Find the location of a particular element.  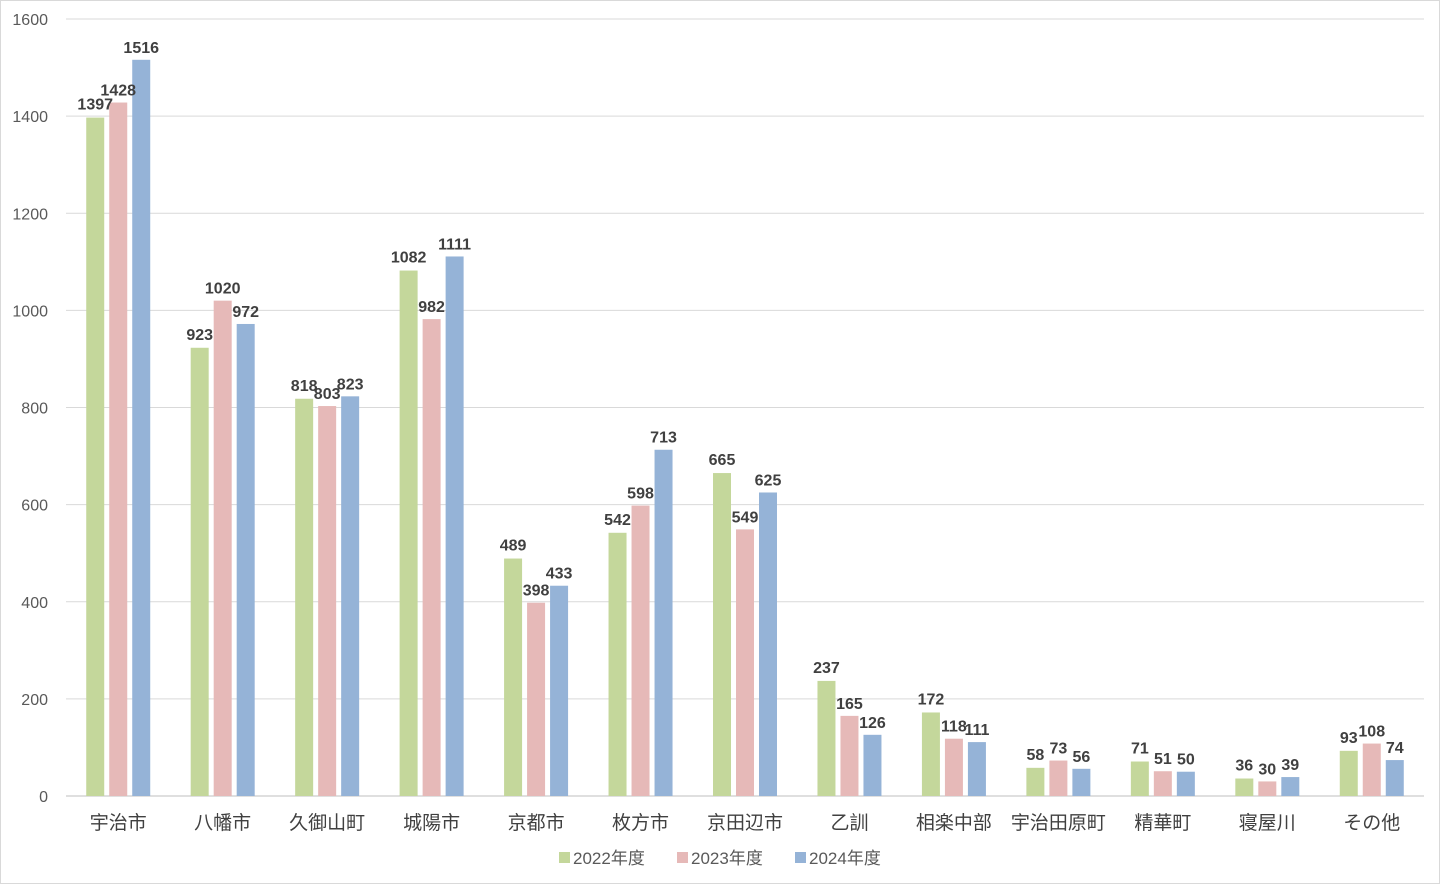

x-category-label: 久御山町 is located at coordinates (327, 823).